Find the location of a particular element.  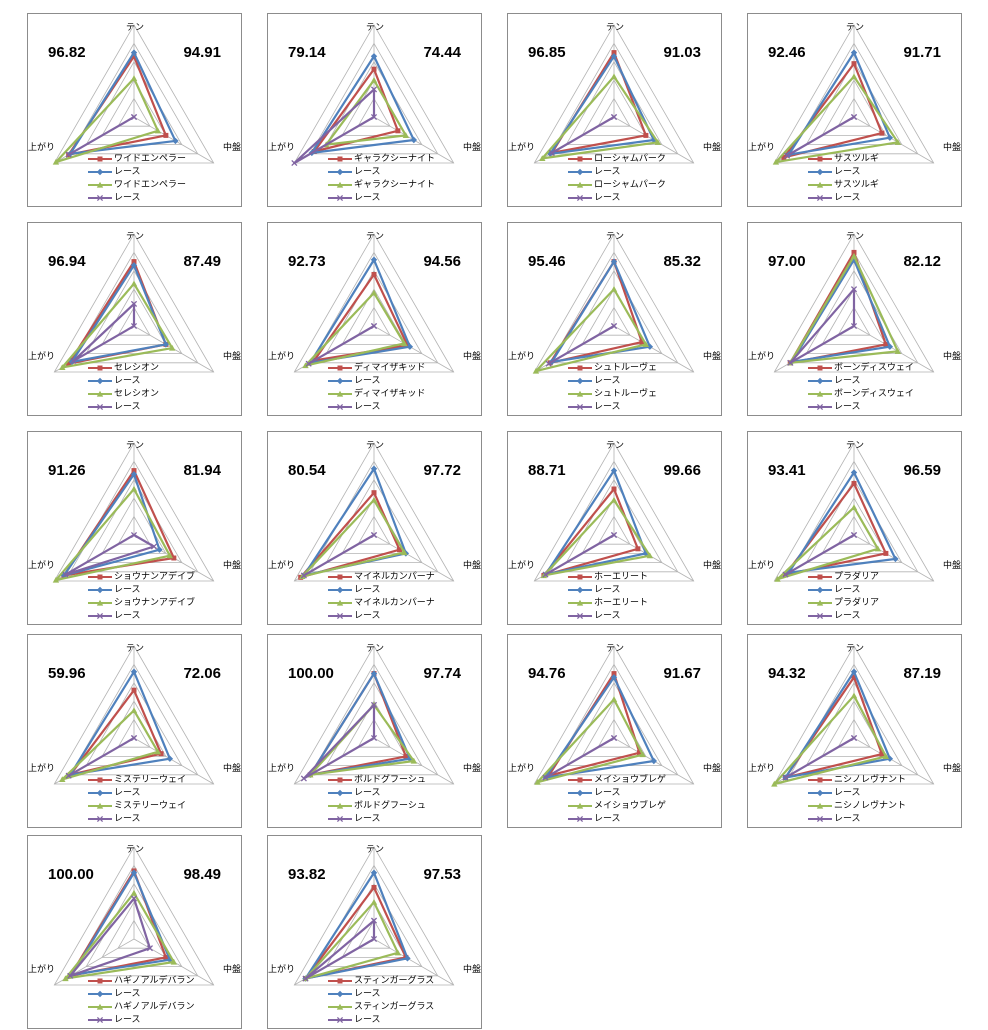

chart-legend: ハギノアルデバラン レース ハギノアルデバラン レース is located at coordinates (141, 1001).